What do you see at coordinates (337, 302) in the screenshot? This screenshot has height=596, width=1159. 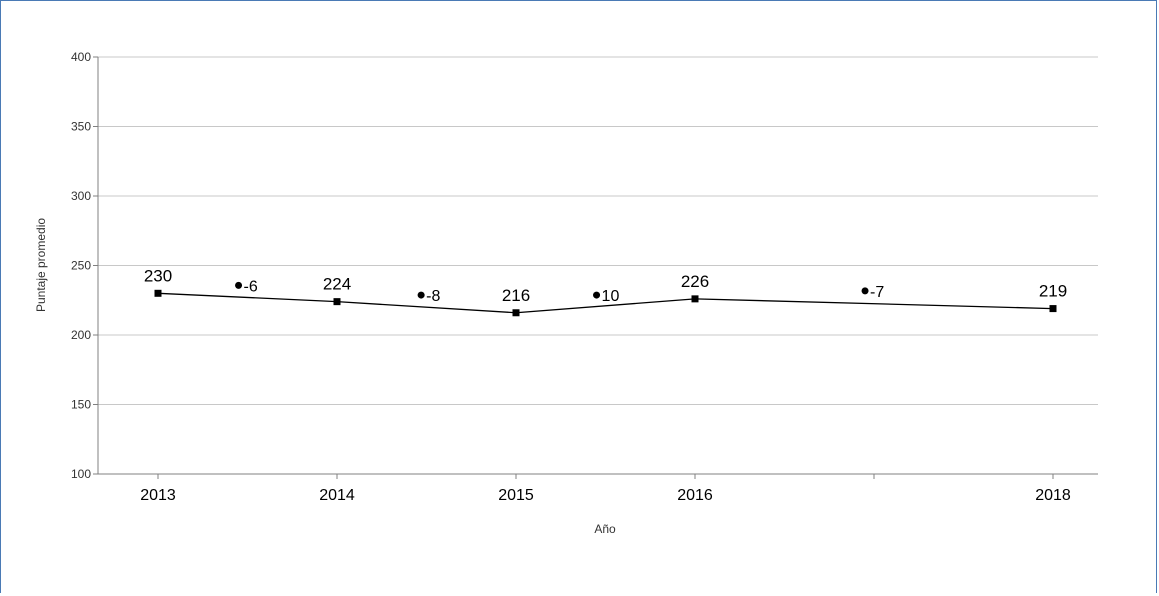 I see `data-point-2014` at bounding box center [337, 302].